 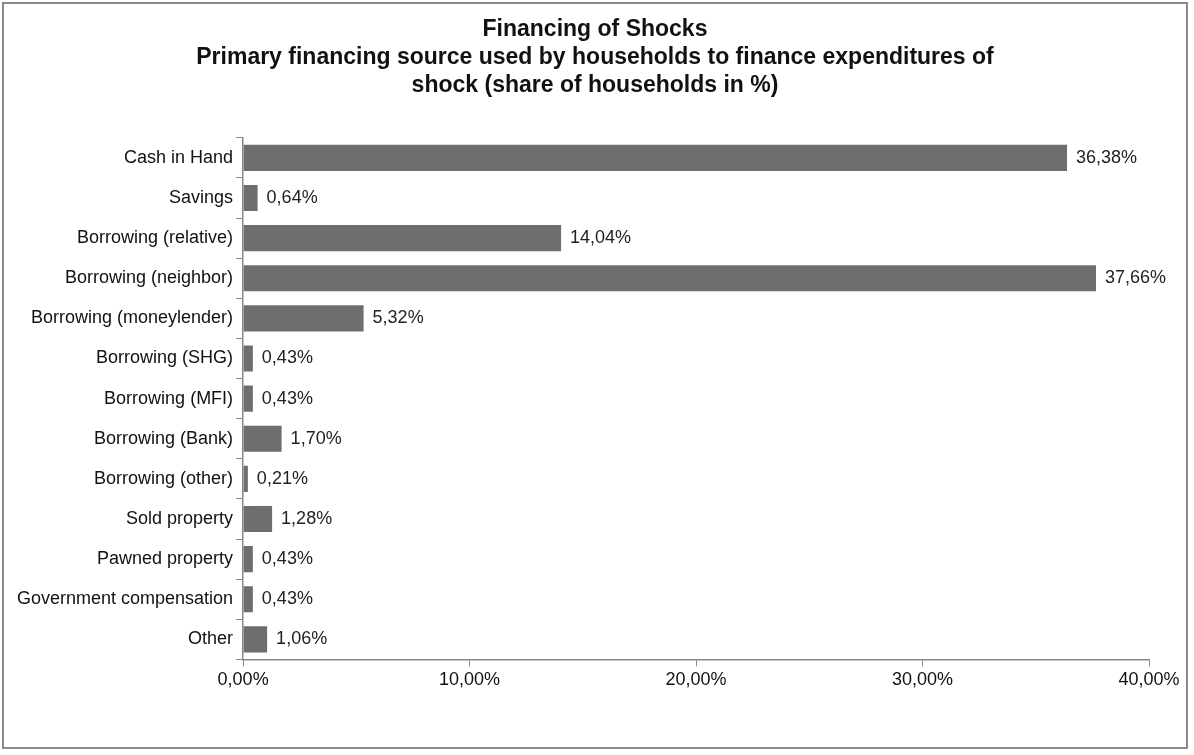 I want to click on x-tick-label: 40,00%, so click(x=1149, y=679).